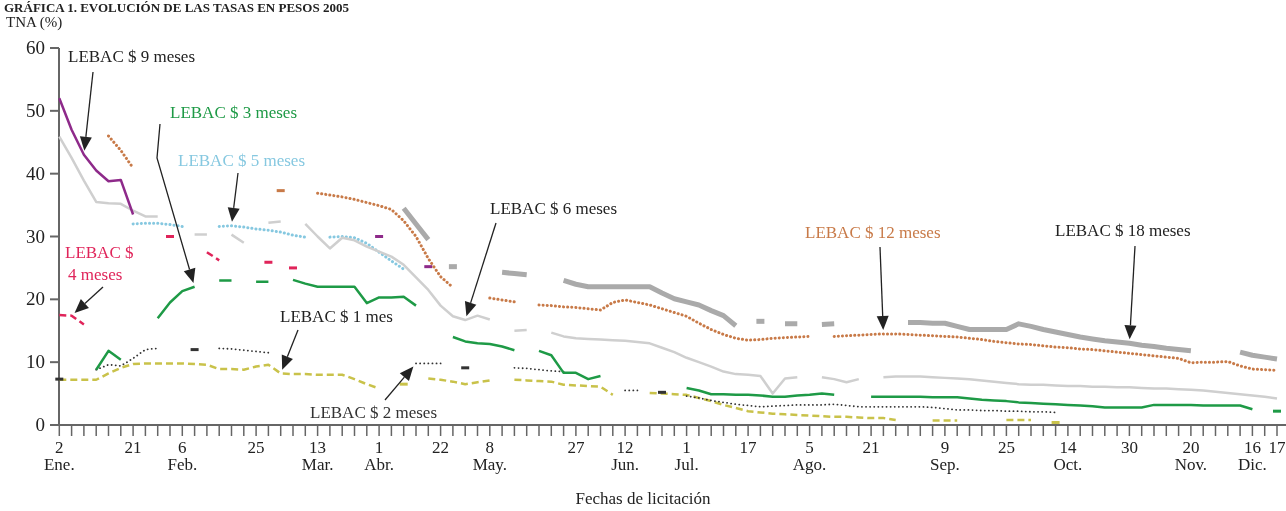  I want to click on y-axis-title: TNA (%), so click(34, 22).